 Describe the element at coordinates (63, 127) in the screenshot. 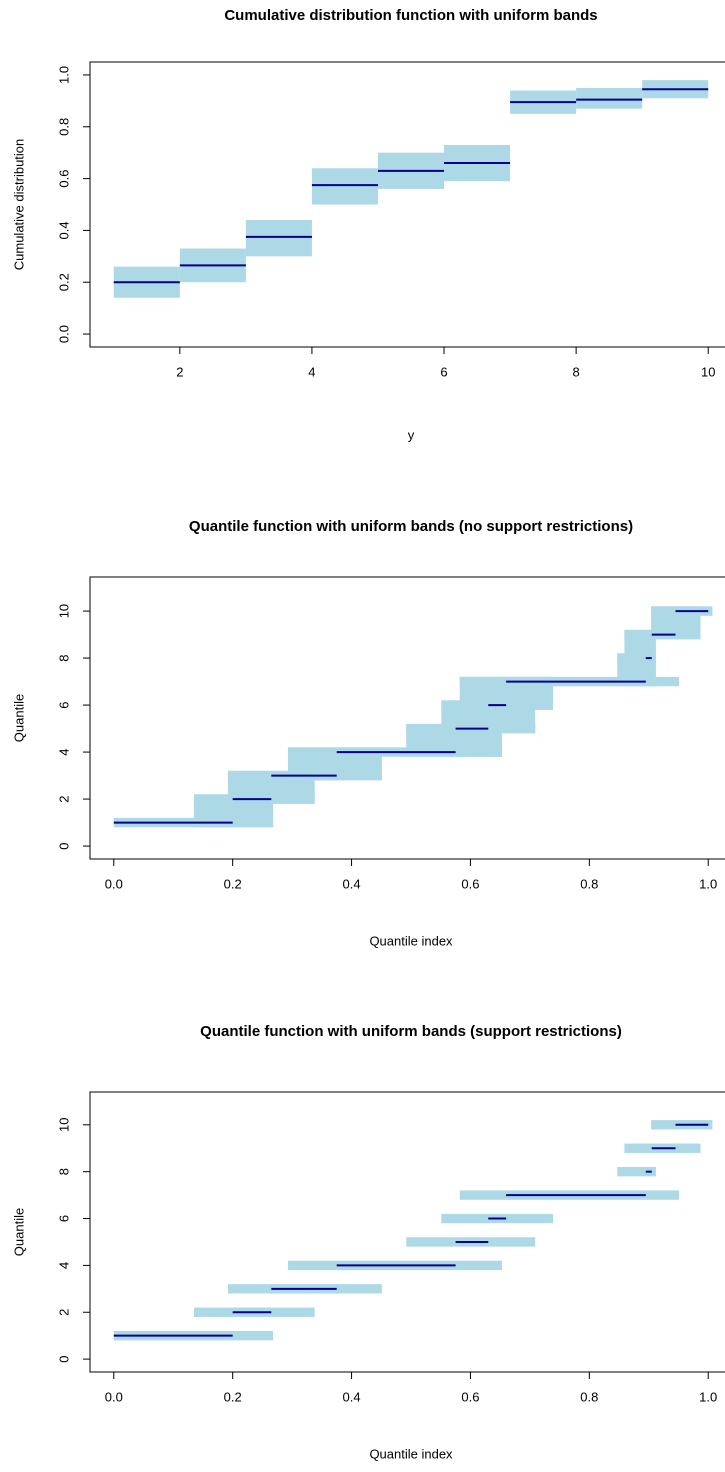

I see `y-tick-label: 0.8` at that location.